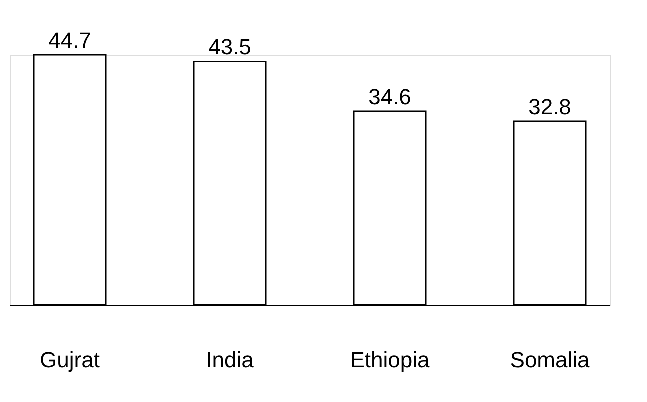 The height and width of the screenshot is (402, 647). Describe the element at coordinates (390, 360) in the screenshot. I see `x-tick-label: Ethiopia` at that location.